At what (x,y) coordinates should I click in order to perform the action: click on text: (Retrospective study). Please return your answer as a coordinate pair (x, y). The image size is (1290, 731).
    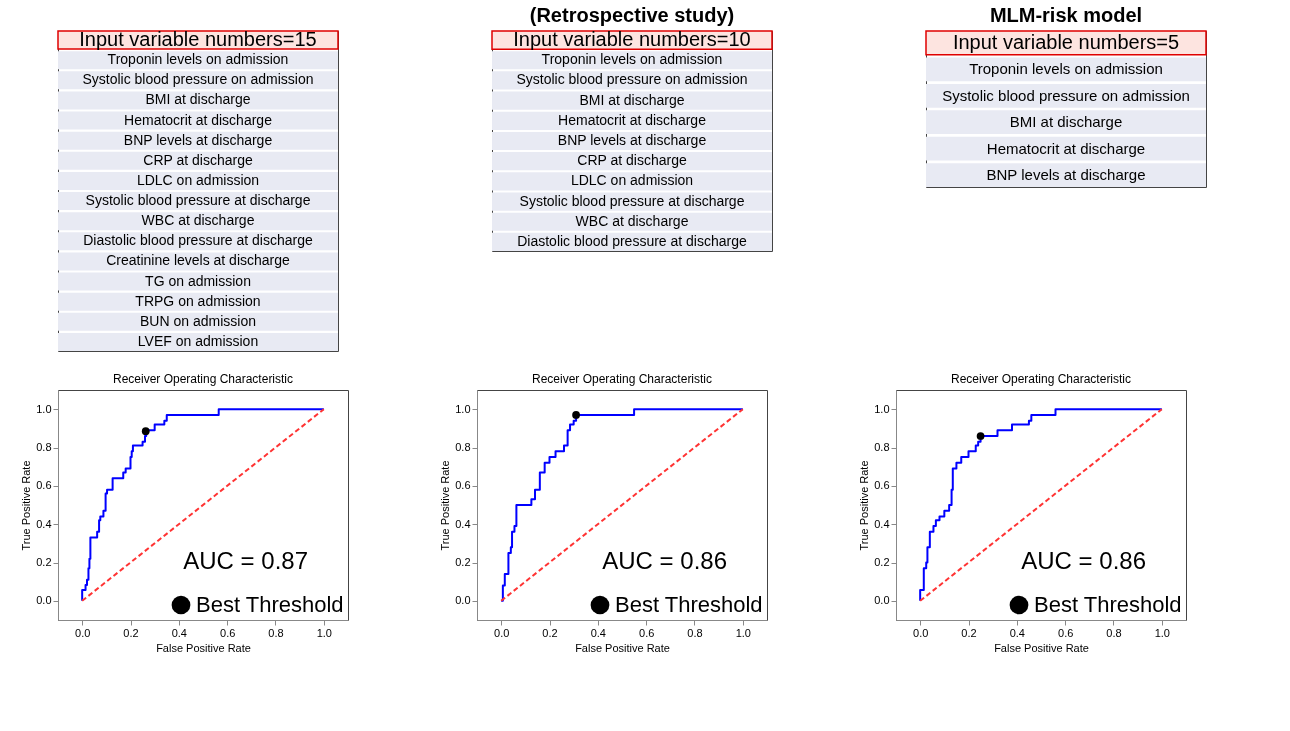
    Looking at the image, I should click on (632, 15).